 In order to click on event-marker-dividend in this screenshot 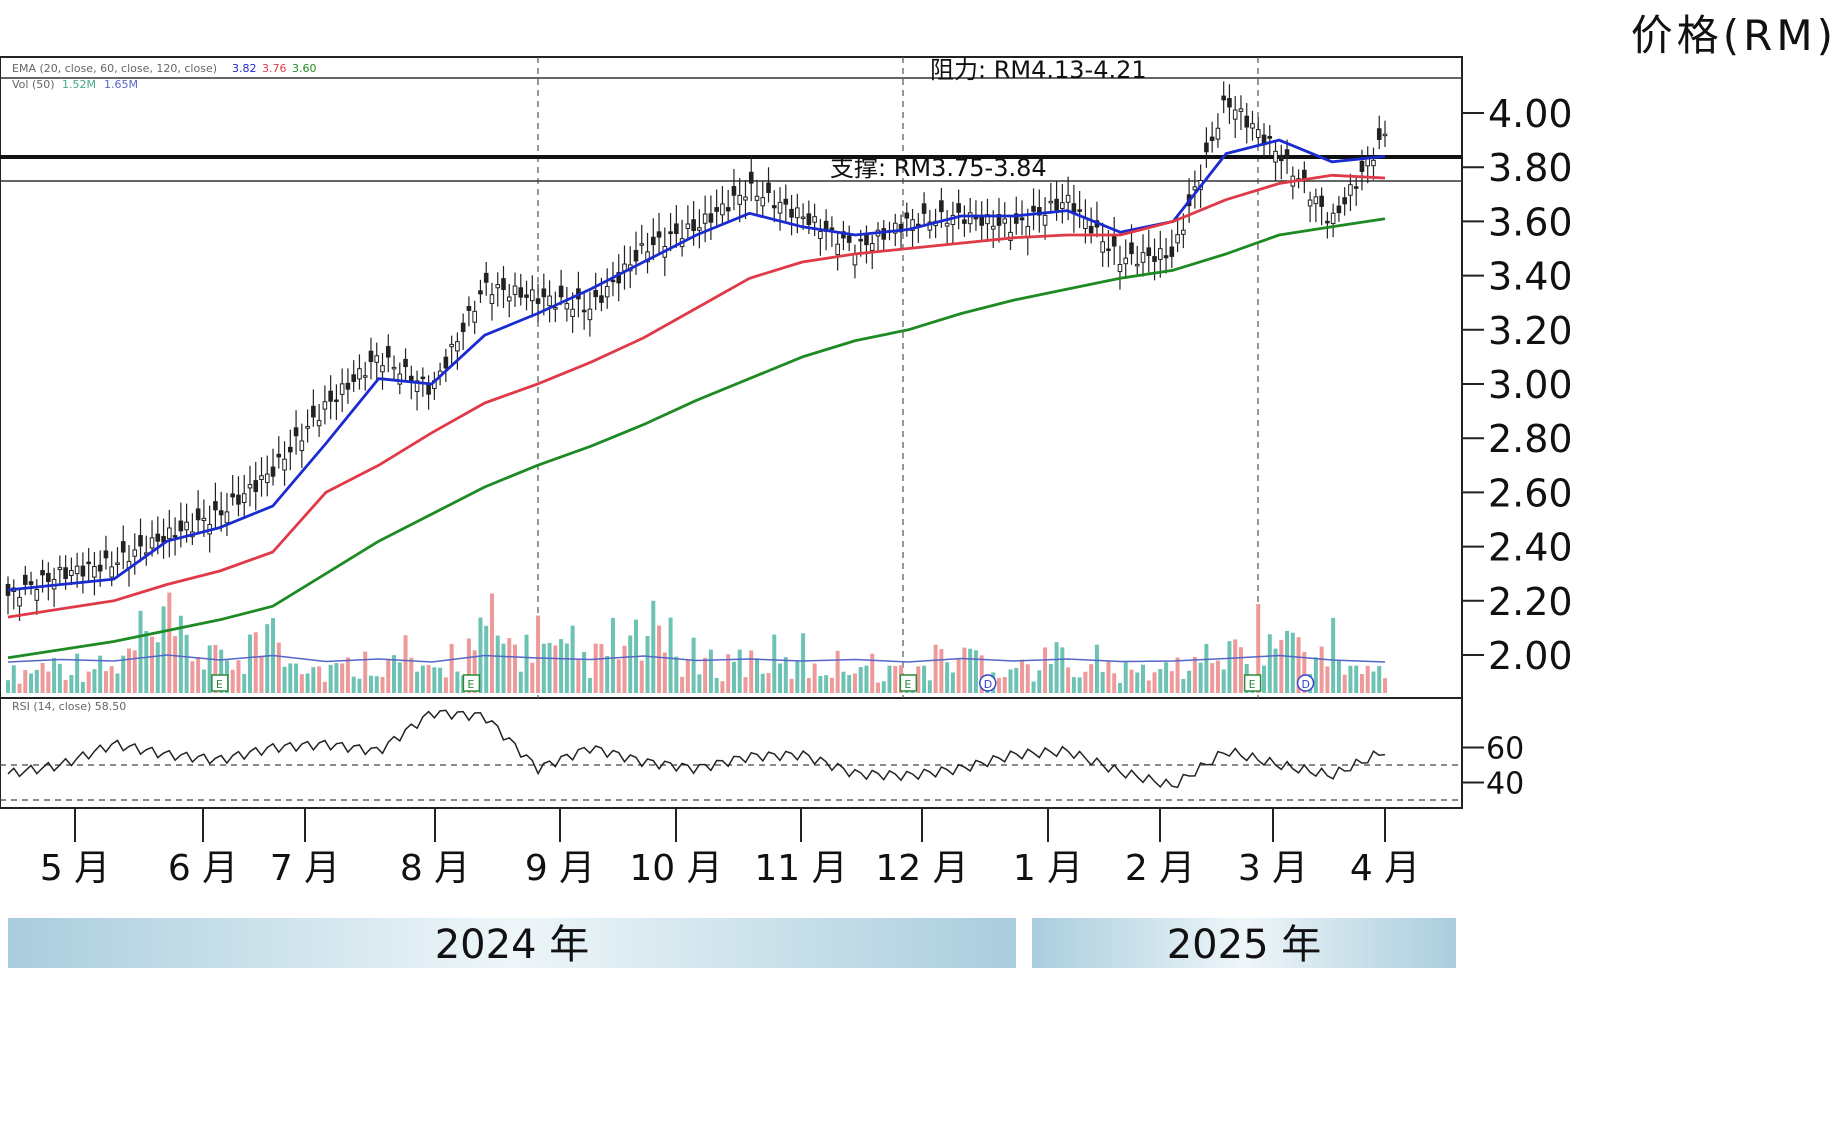, I will do `click(1305, 683)`.